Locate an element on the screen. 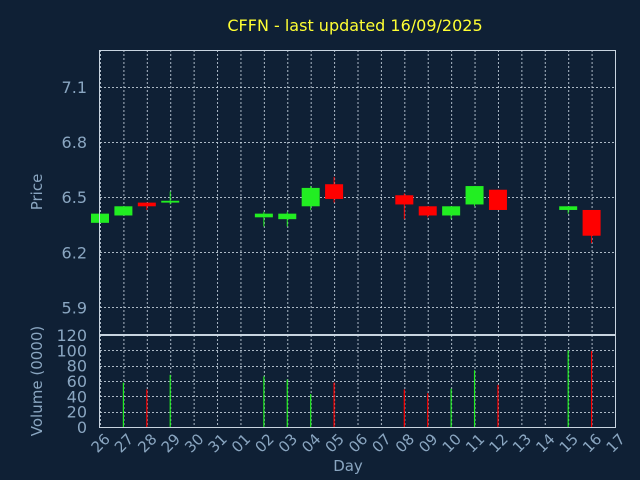 Image resolution: width=640 pixels, height=480 pixels. volume-bars is located at coordinates (357, 388).